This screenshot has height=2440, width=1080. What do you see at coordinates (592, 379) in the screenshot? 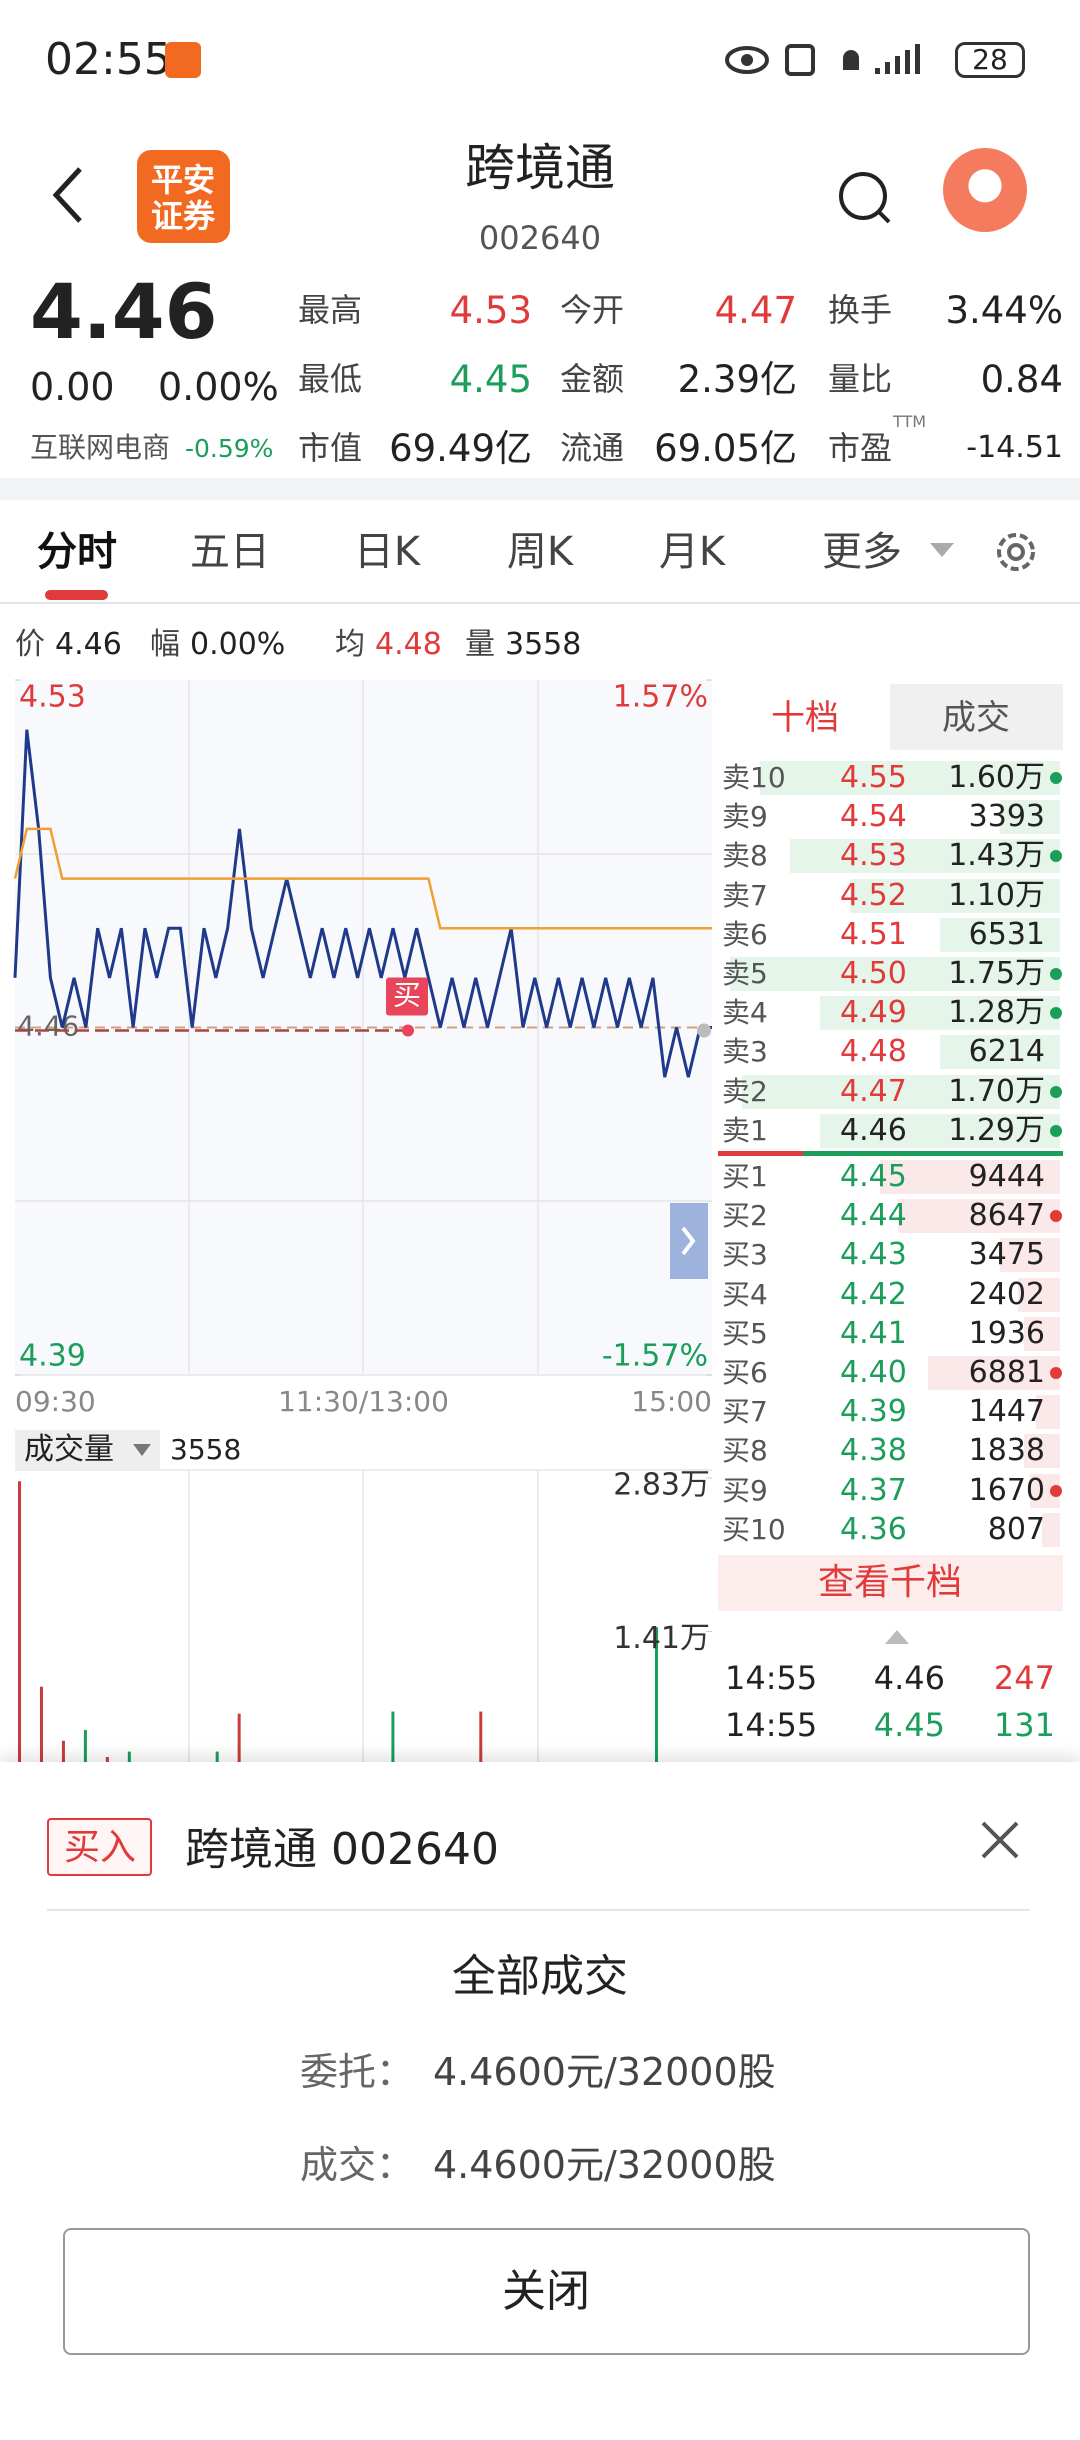
I see `stat-label: 金额` at bounding box center [592, 379].